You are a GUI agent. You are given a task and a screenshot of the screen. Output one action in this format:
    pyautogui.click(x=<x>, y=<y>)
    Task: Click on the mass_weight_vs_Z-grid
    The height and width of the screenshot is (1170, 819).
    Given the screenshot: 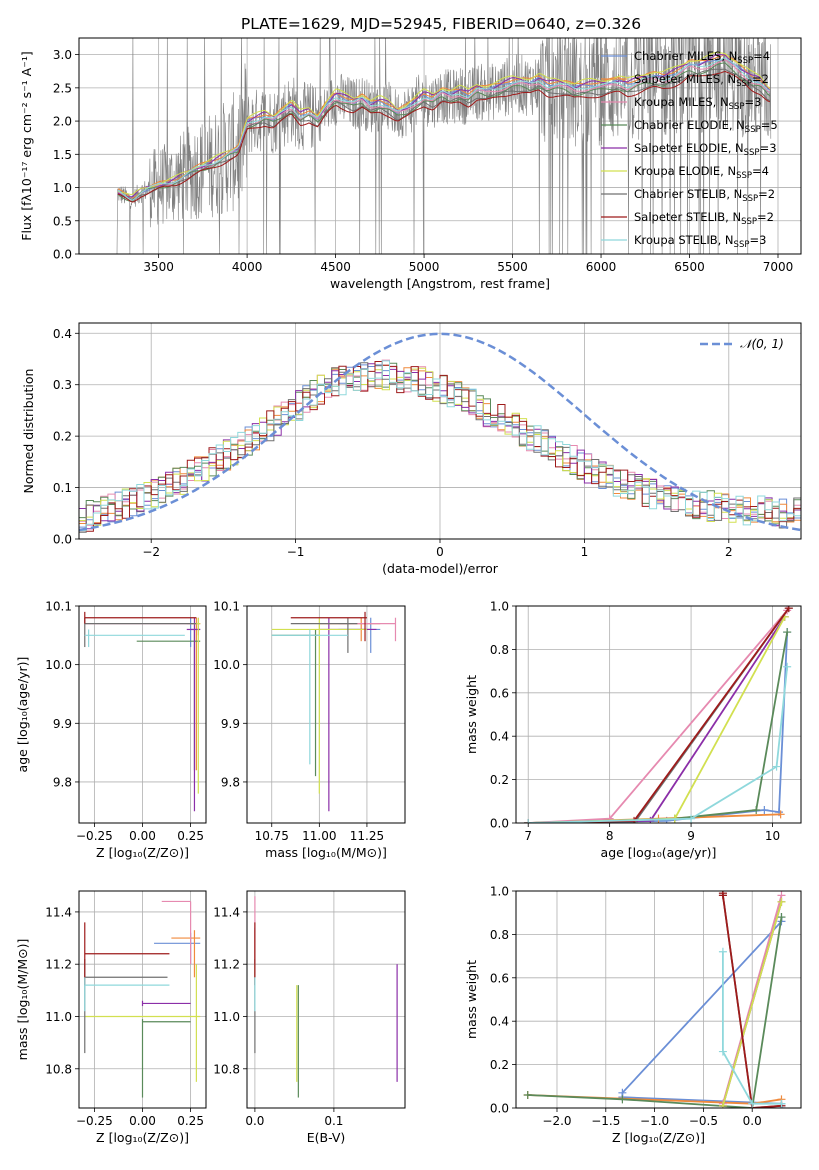 What is the action you would take?
    pyautogui.click(x=658, y=999)
    